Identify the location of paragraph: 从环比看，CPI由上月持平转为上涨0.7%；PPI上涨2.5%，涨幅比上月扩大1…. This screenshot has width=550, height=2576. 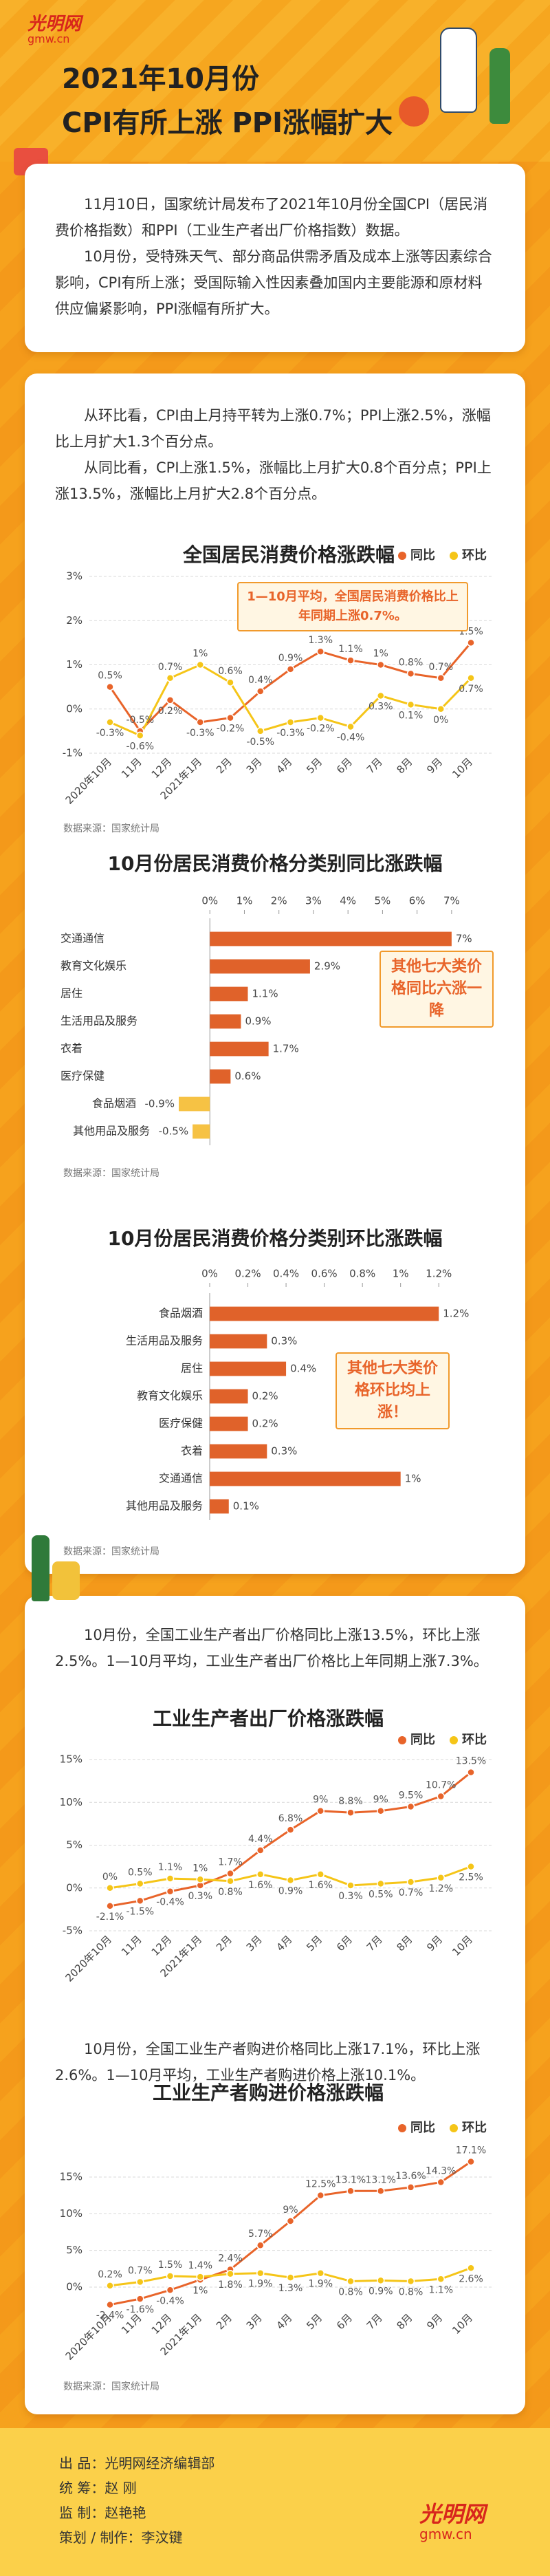
(273, 428).